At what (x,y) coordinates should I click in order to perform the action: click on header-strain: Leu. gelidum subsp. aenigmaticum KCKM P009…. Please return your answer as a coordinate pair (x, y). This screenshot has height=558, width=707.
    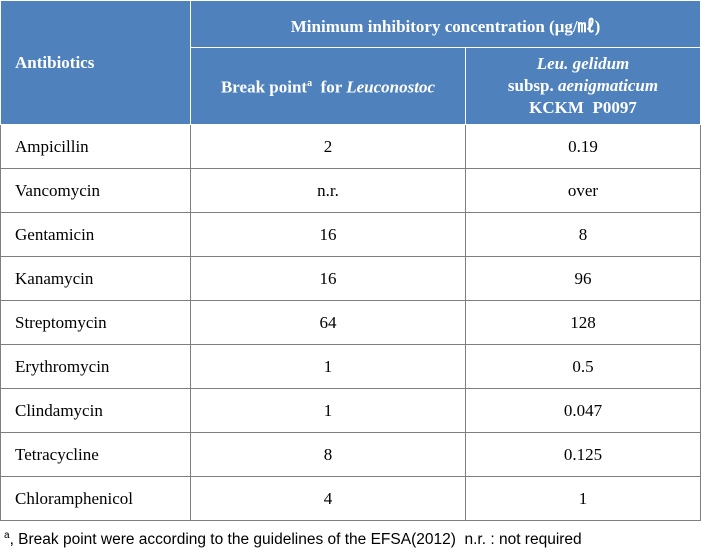
    Looking at the image, I should click on (583, 86).